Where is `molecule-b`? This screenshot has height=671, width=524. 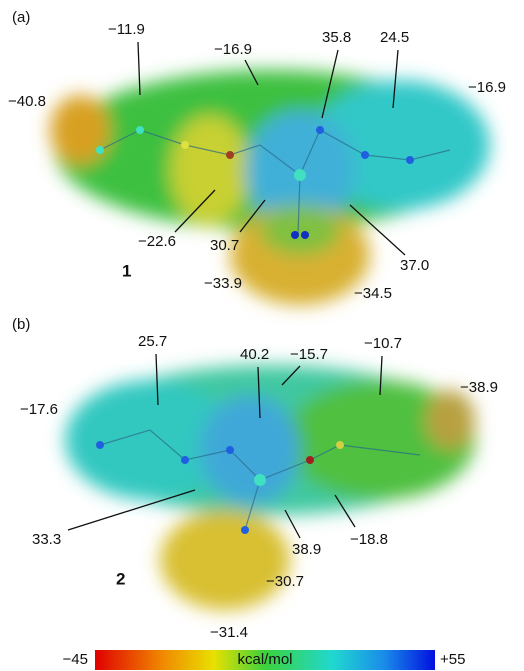 molecule-b is located at coordinates (258, 481).